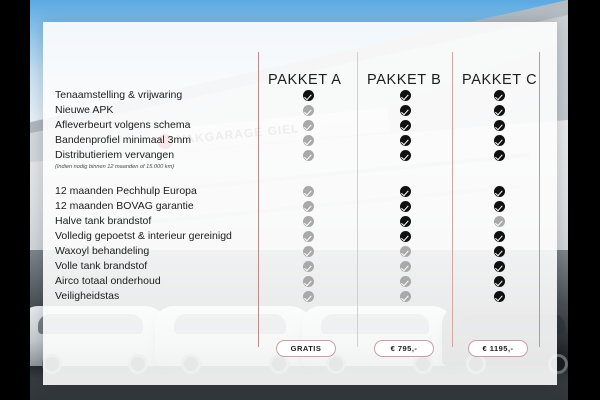  Describe the element at coordinates (103, 221) in the screenshot. I see `feature-label: Halve tank brandstof` at that location.